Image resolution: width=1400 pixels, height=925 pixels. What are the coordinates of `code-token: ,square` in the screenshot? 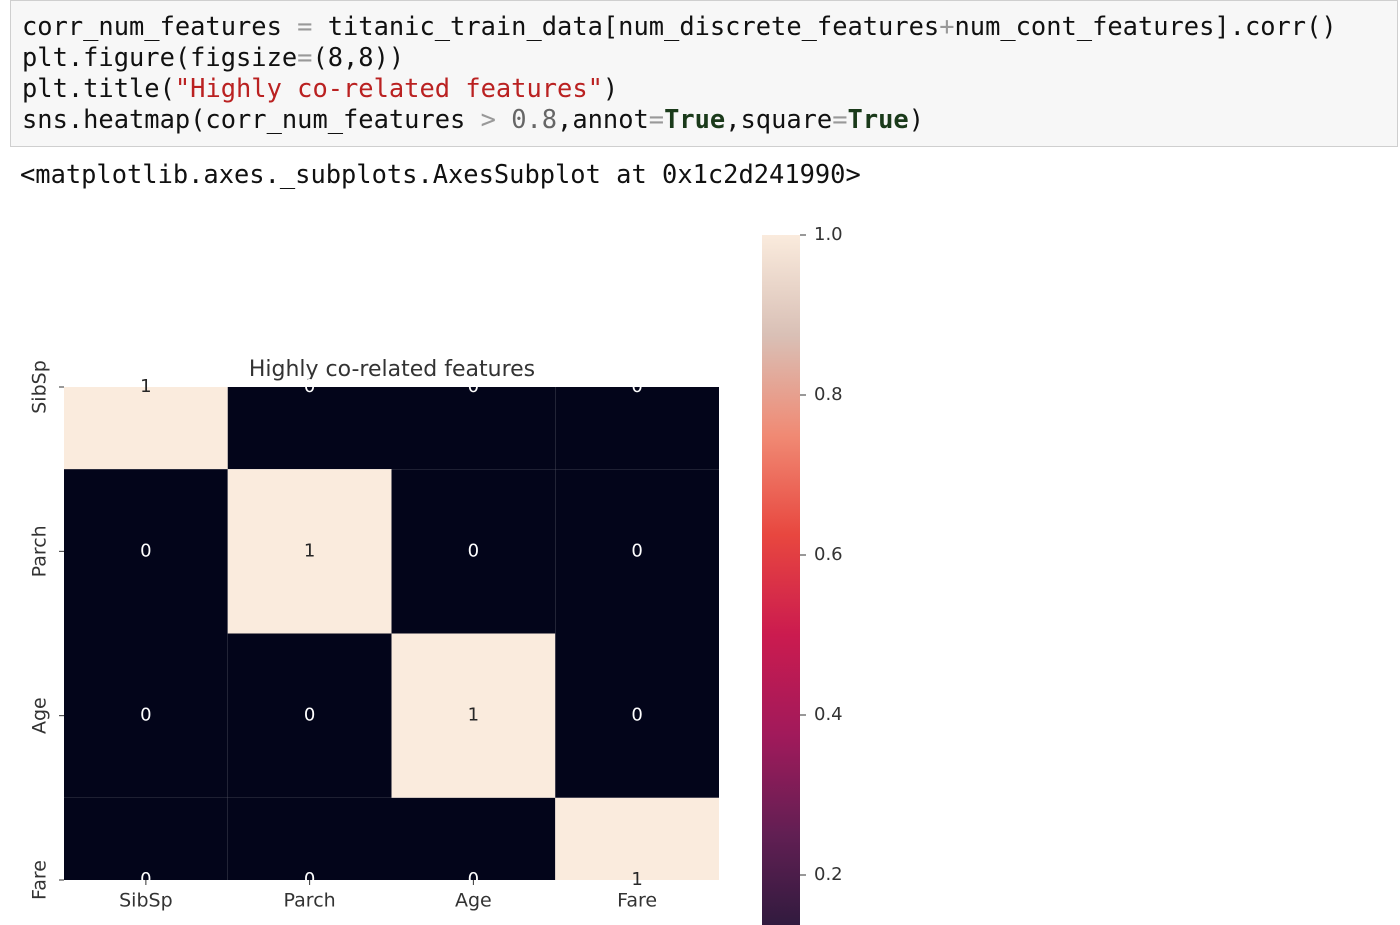 It's located at (779, 119).